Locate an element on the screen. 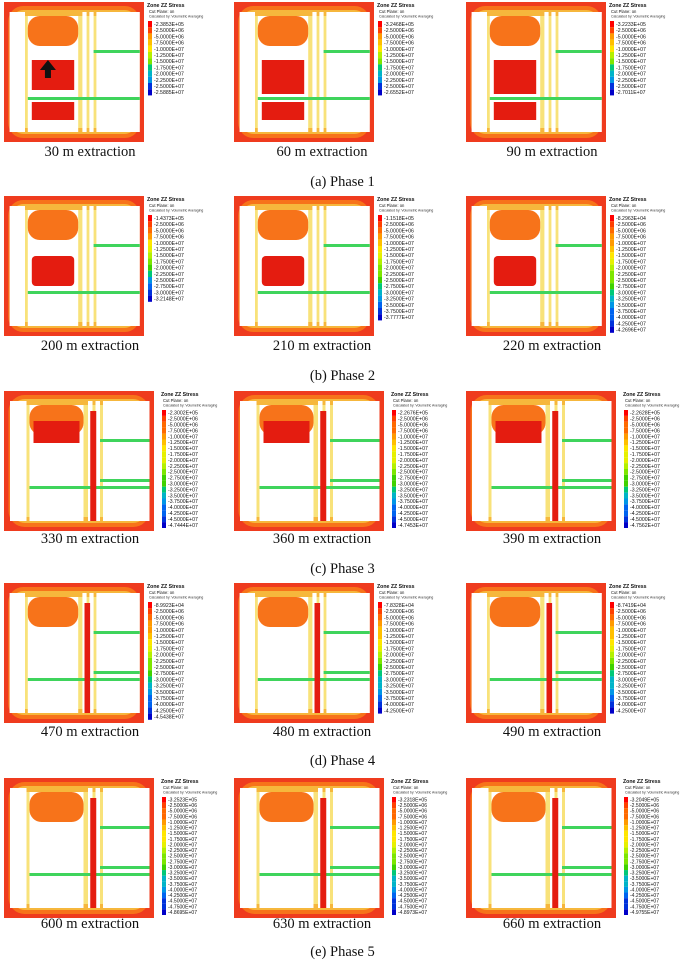  legend-value: -3.0000E+07 is located at coordinates (412, 868).